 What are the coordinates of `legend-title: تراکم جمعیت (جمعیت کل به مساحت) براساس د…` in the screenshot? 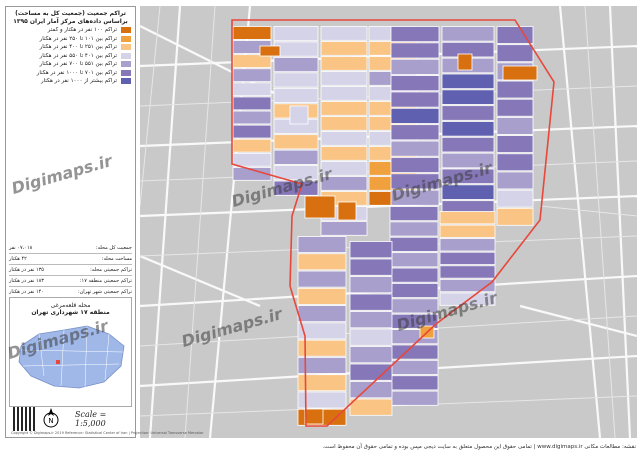 It's located at (70, 17).